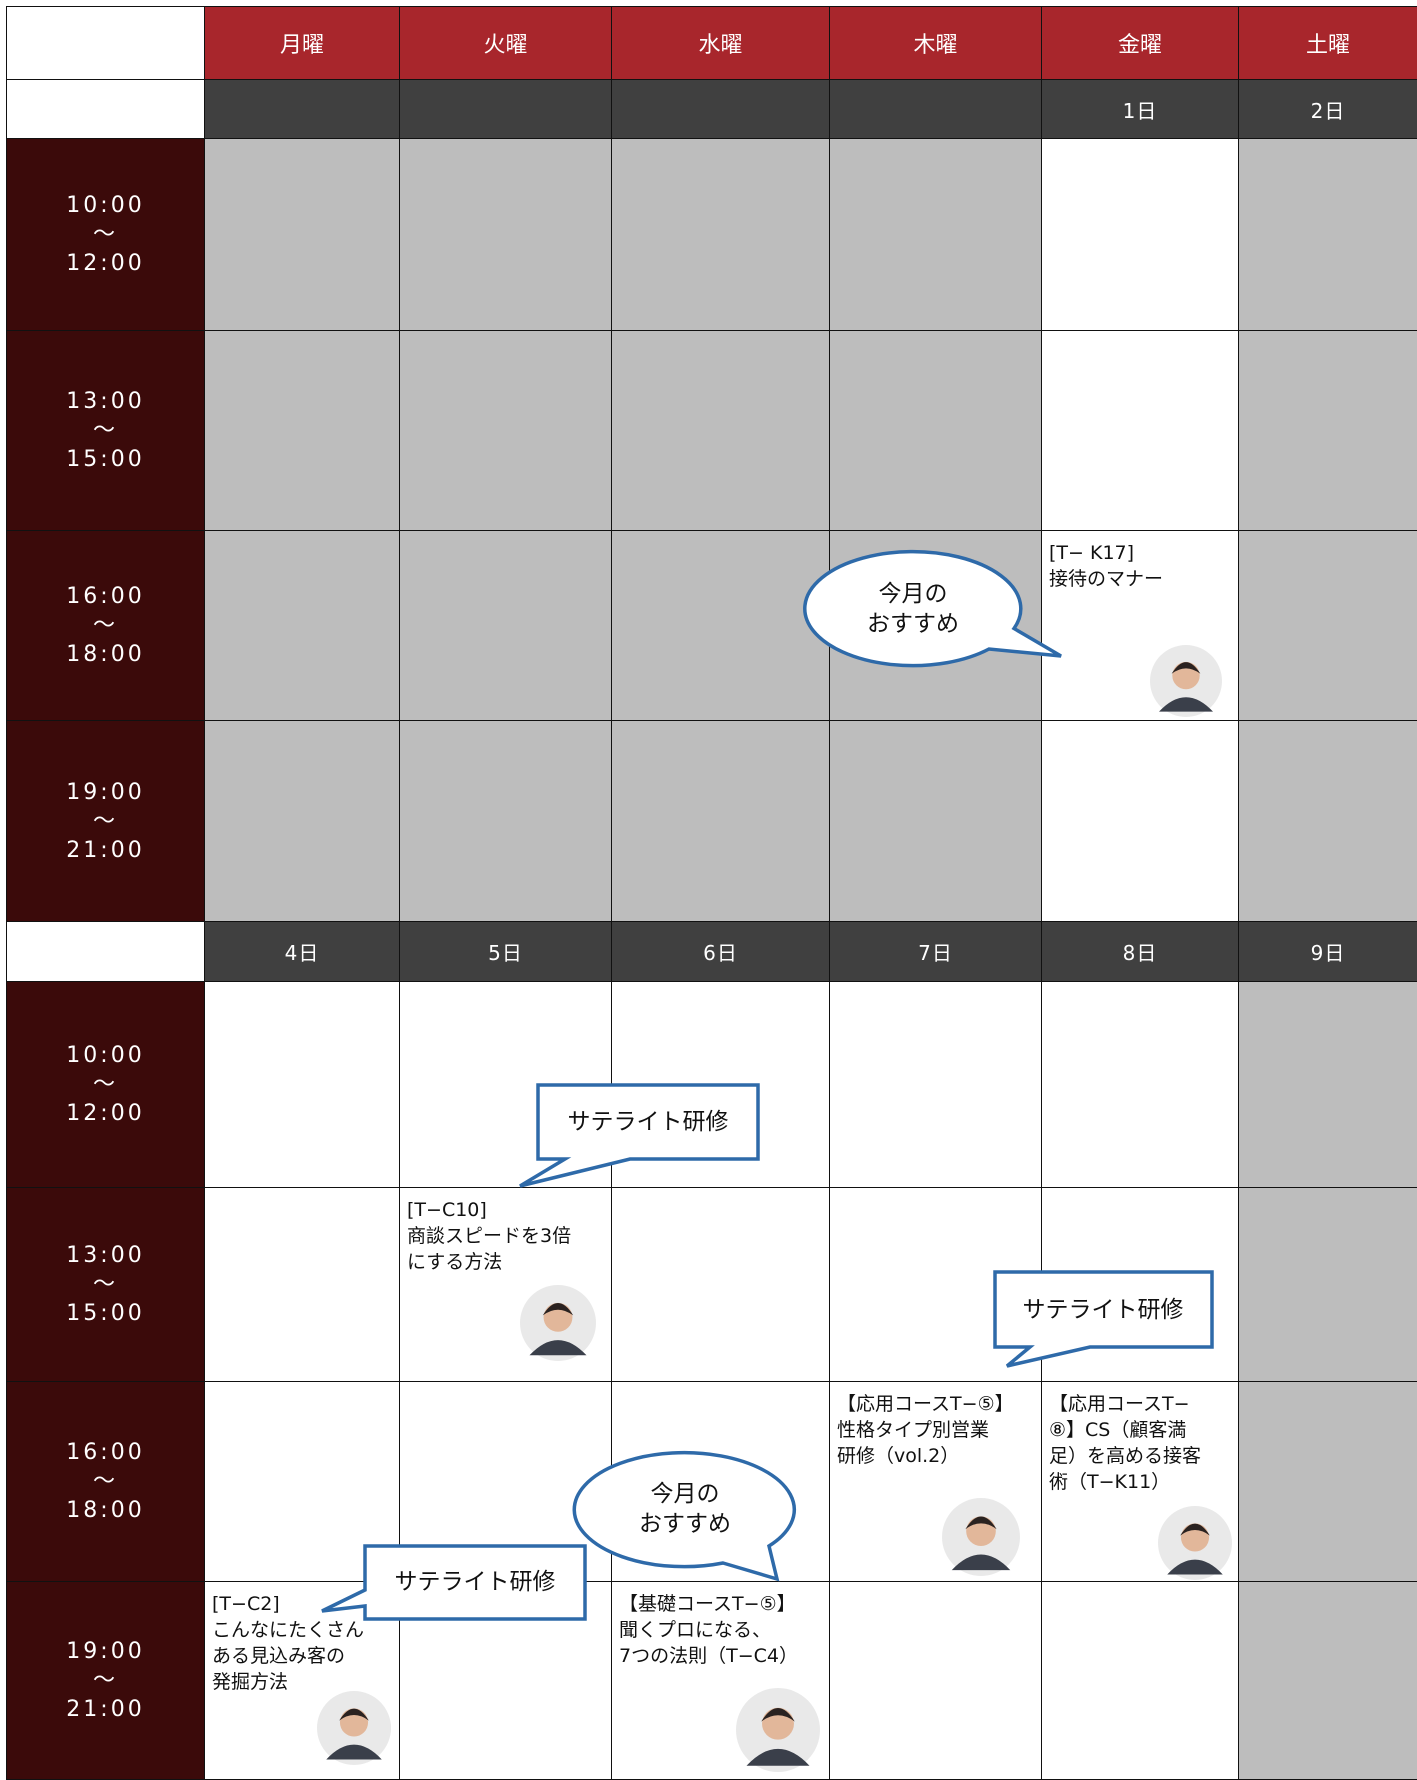 This screenshot has width=1417, height=1780. I want to click on date-cell: 9日, so click(1327, 951).